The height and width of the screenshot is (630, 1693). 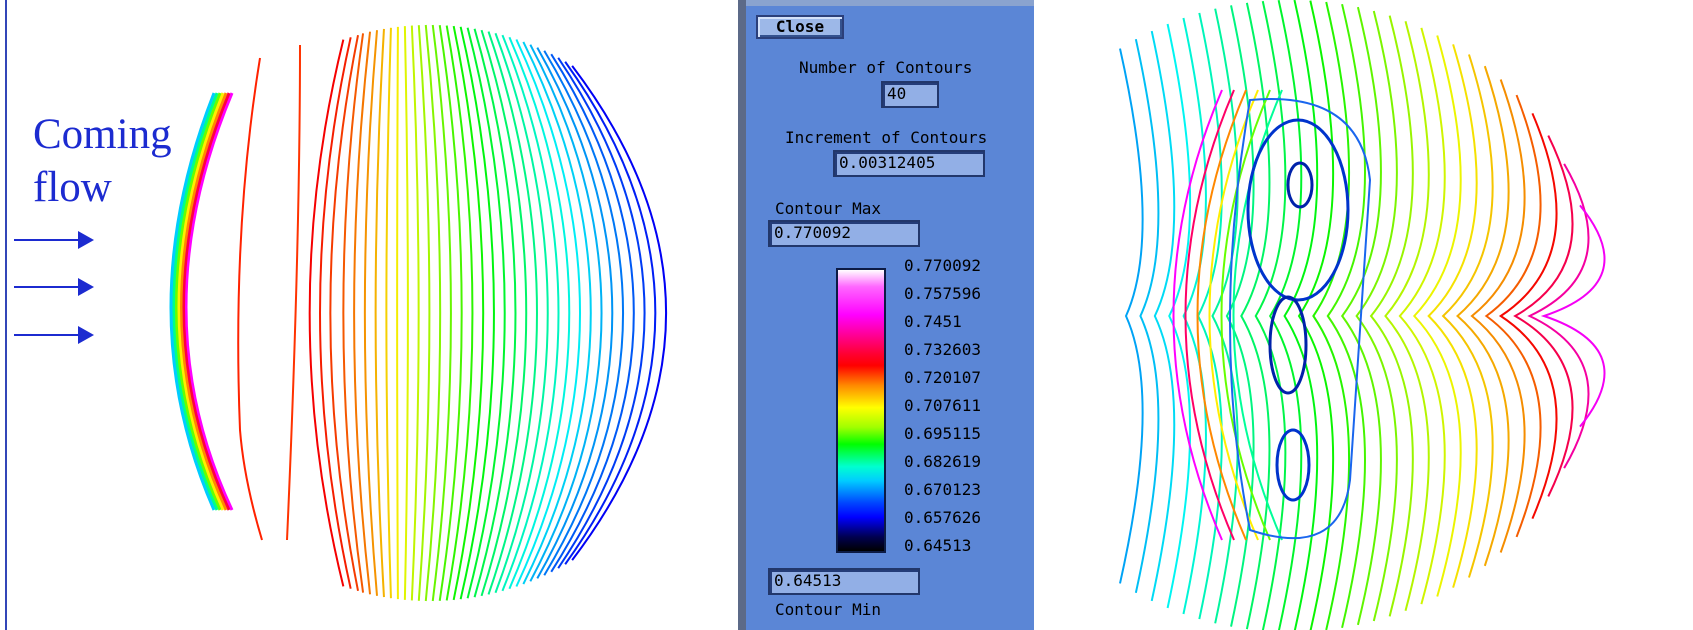 What do you see at coordinates (890, 3) in the screenshot?
I see `panel-top-strip` at bounding box center [890, 3].